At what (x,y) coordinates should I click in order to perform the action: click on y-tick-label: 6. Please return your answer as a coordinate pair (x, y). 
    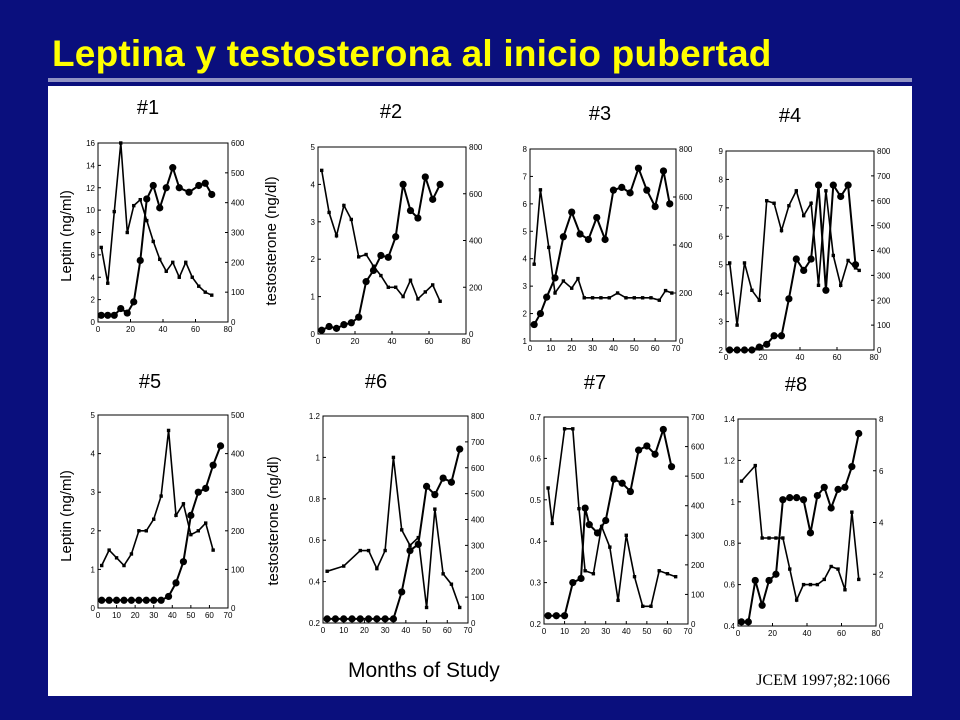
    Looking at the image, I should click on (721, 236).